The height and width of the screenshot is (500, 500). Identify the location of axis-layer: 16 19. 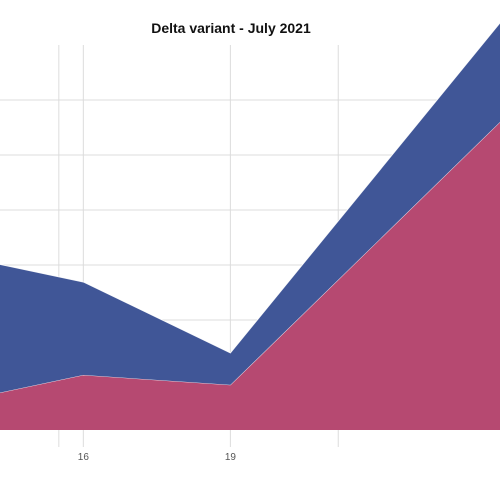
(157, 457).